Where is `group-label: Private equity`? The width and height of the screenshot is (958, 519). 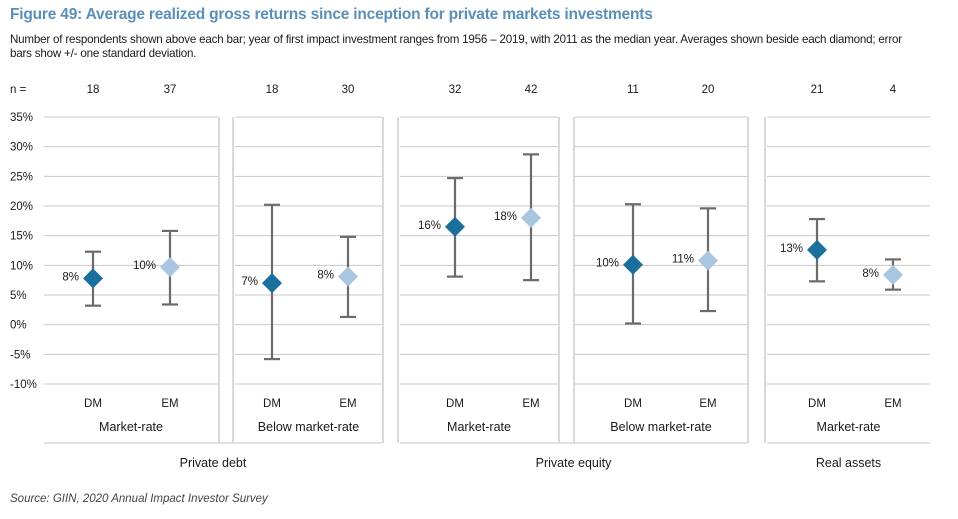
group-label: Private equity is located at coordinates (574, 463).